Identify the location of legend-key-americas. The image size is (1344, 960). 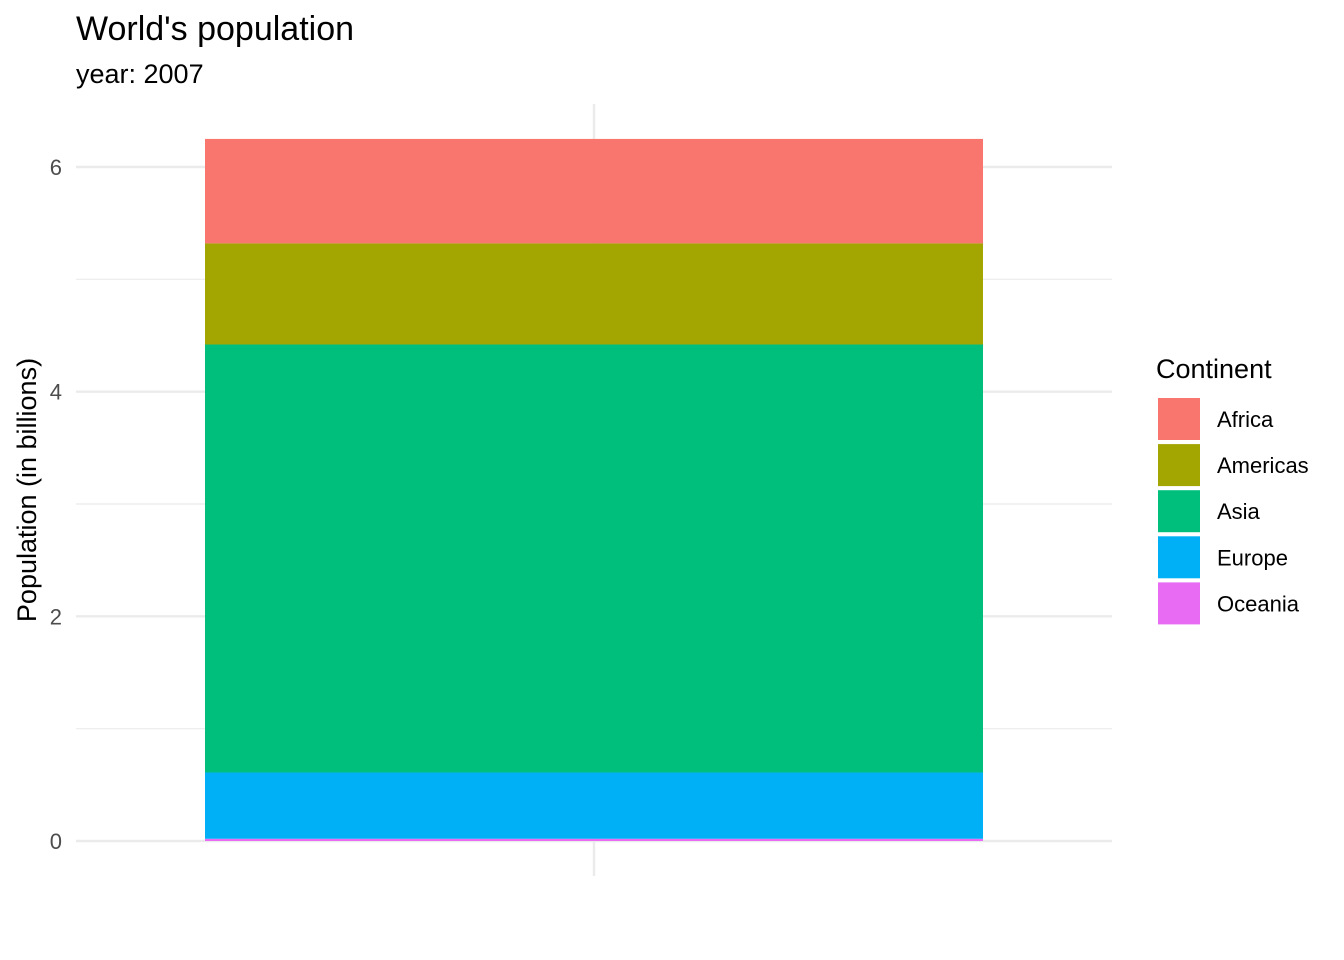
(1179, 465).